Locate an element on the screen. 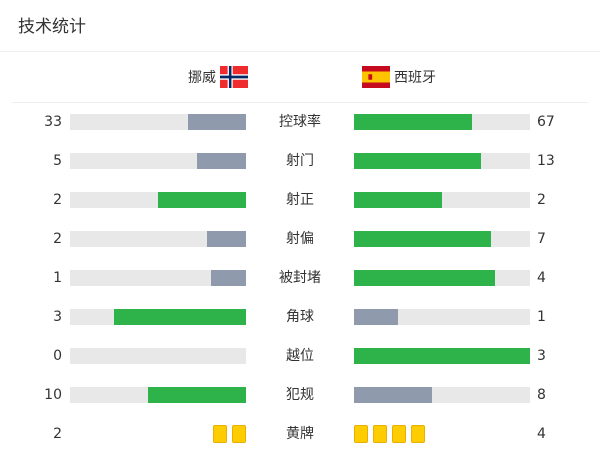 This screenshot has width=600, height=466. stat-row: 10 犯规 8 is located at coordinates (300, 395).